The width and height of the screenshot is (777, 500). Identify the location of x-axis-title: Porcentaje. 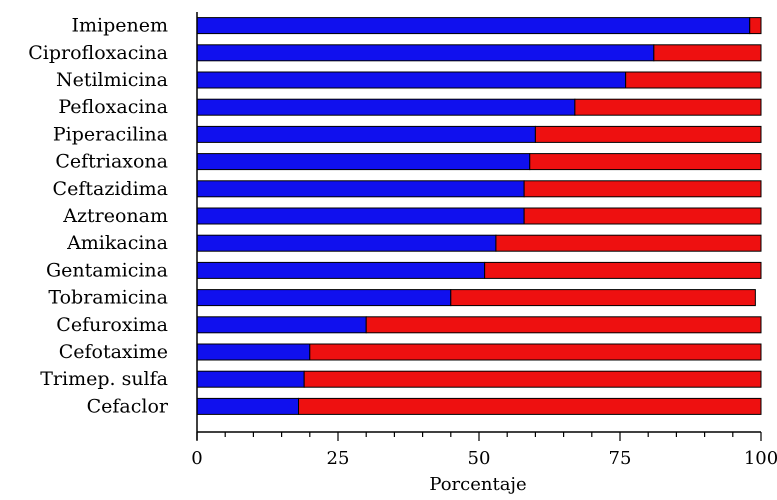
(477, 484).